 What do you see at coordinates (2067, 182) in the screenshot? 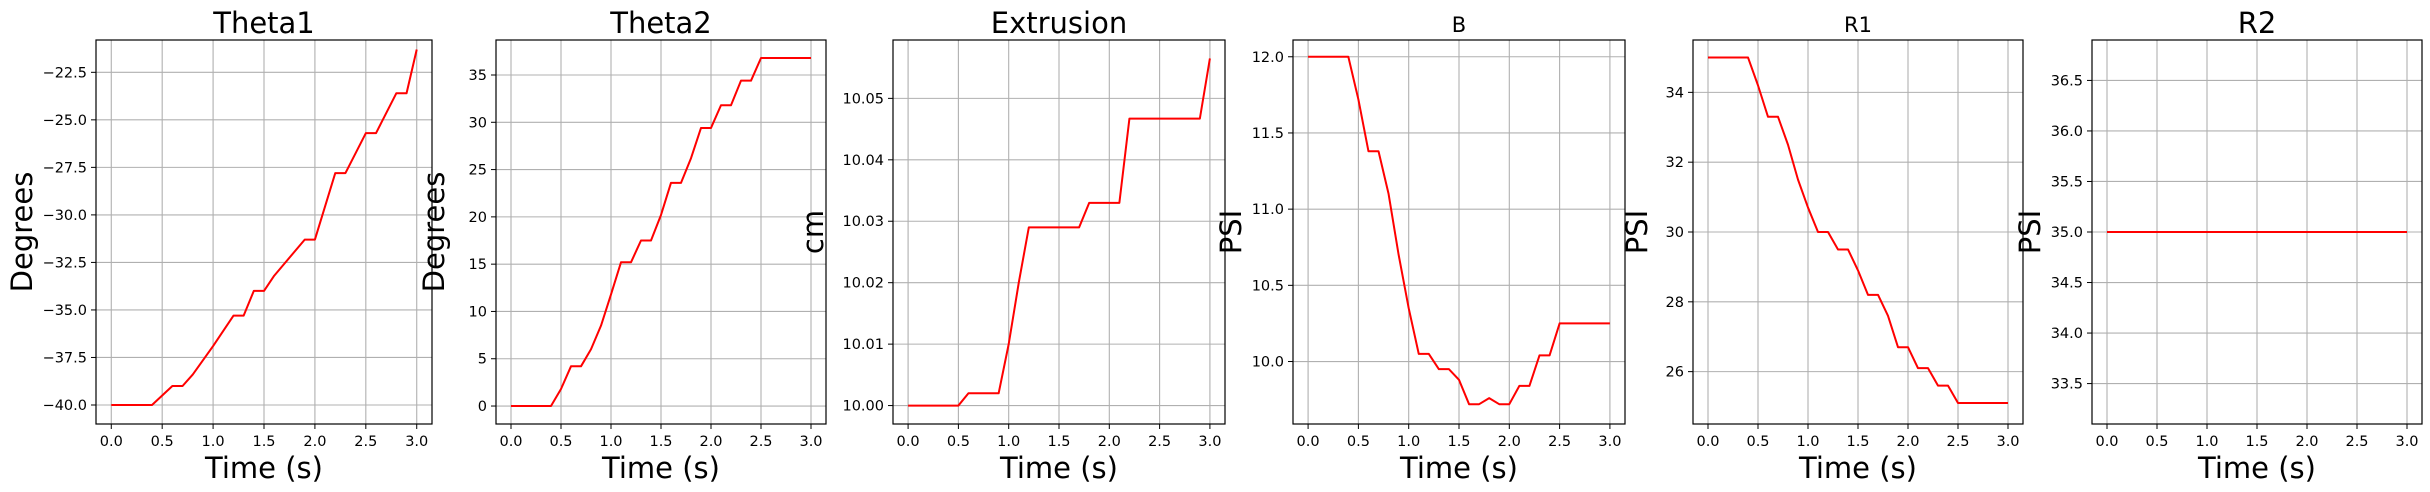
I see `y-tick-label: 35.5` at bounding box center [2067, 182].